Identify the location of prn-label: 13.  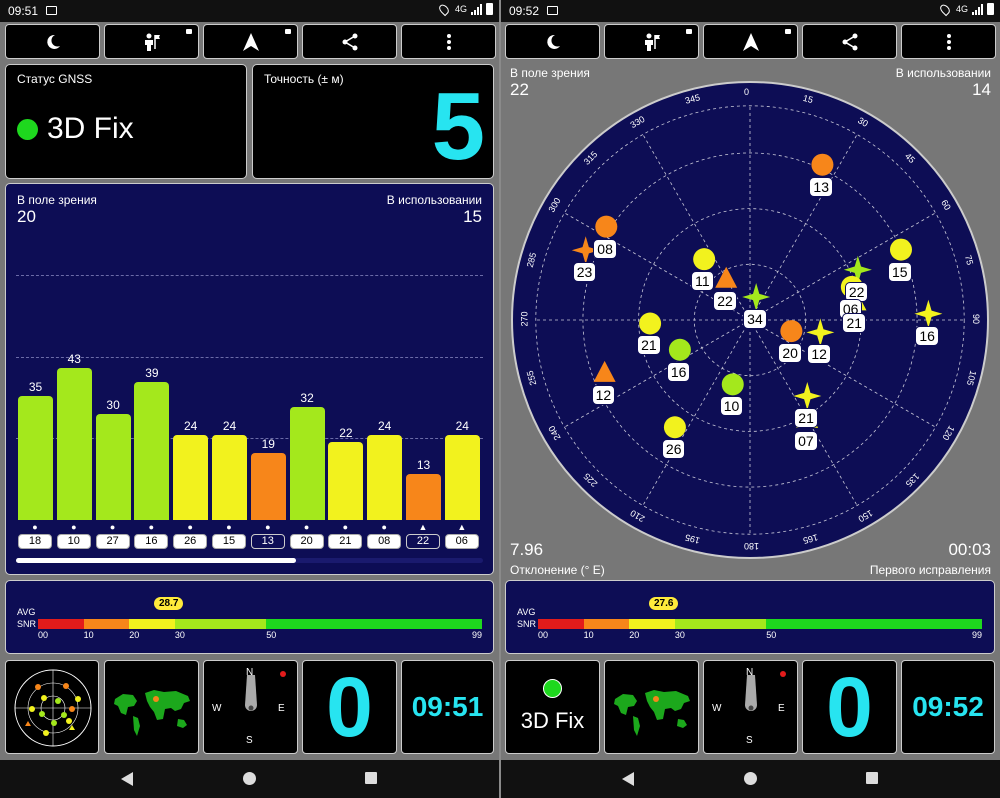
(267, 541).